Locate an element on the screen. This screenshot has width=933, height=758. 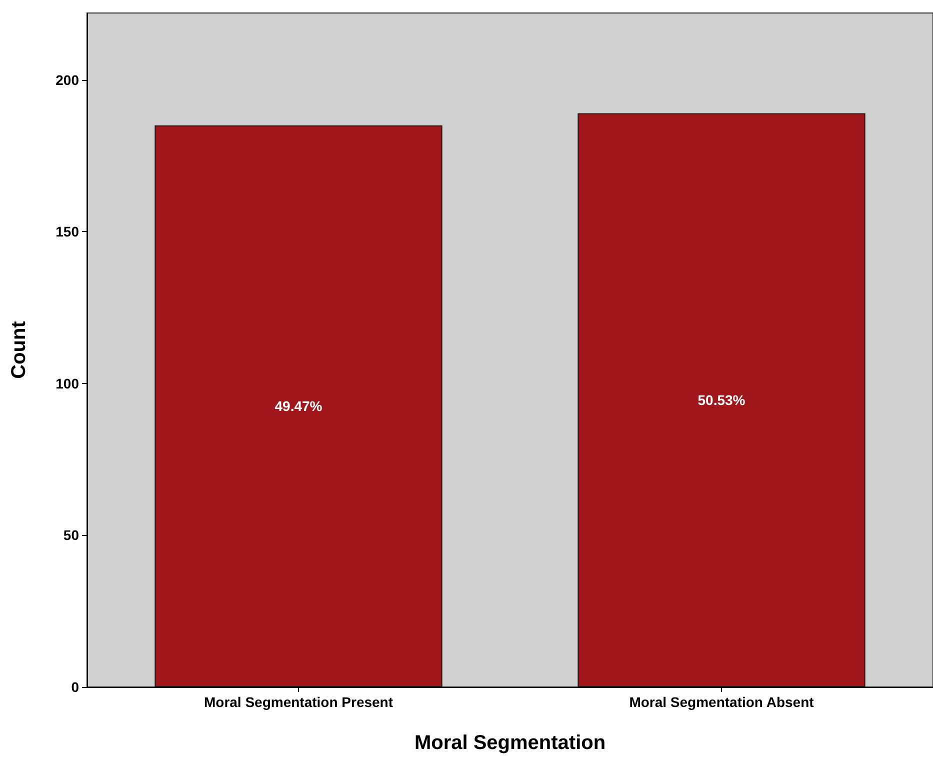
x-tick-label: Moral Segmentation Present is located at coordinates (299, 702).